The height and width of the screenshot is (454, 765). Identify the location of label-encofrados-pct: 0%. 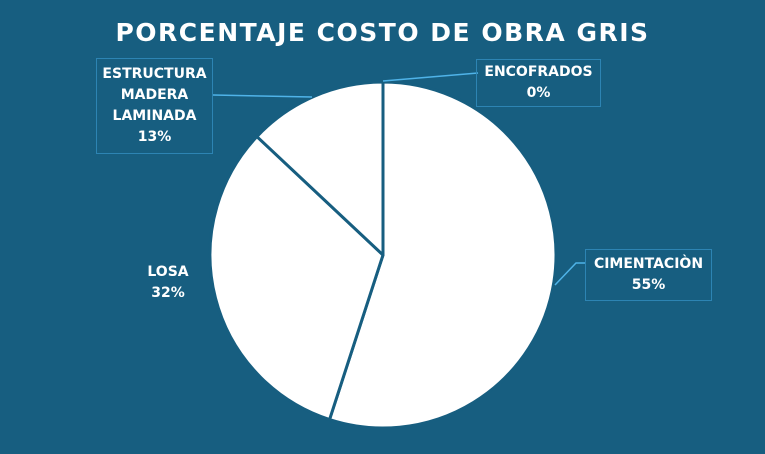
(538, 93).